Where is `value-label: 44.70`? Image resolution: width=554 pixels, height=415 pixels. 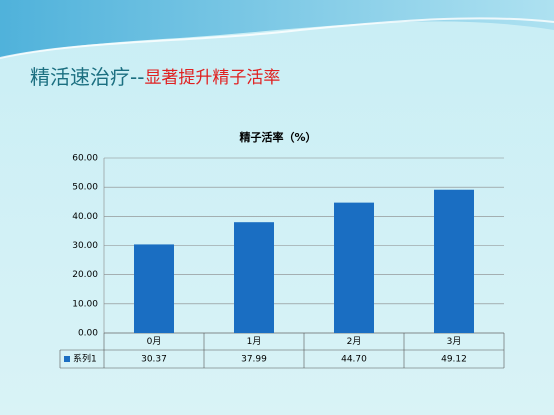
value-label: 44.70 is located at coordinates (354, 360).